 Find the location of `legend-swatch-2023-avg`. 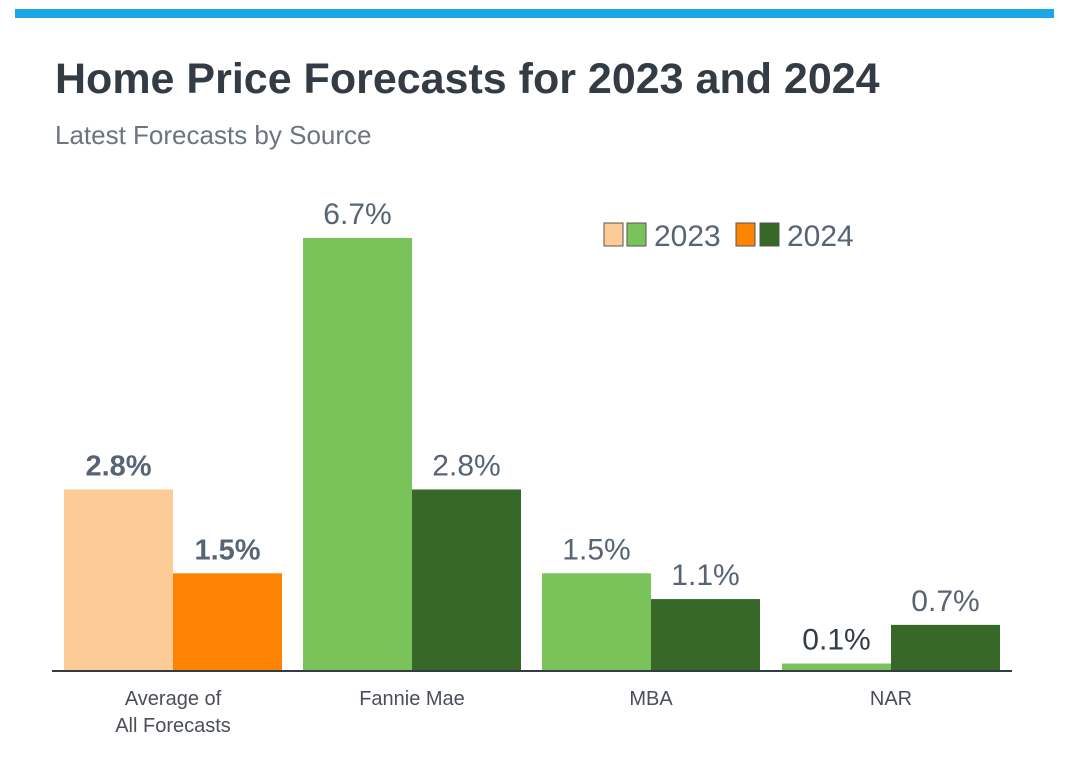

legend-swatch-2023-avg is located at coordinates (613, 234).